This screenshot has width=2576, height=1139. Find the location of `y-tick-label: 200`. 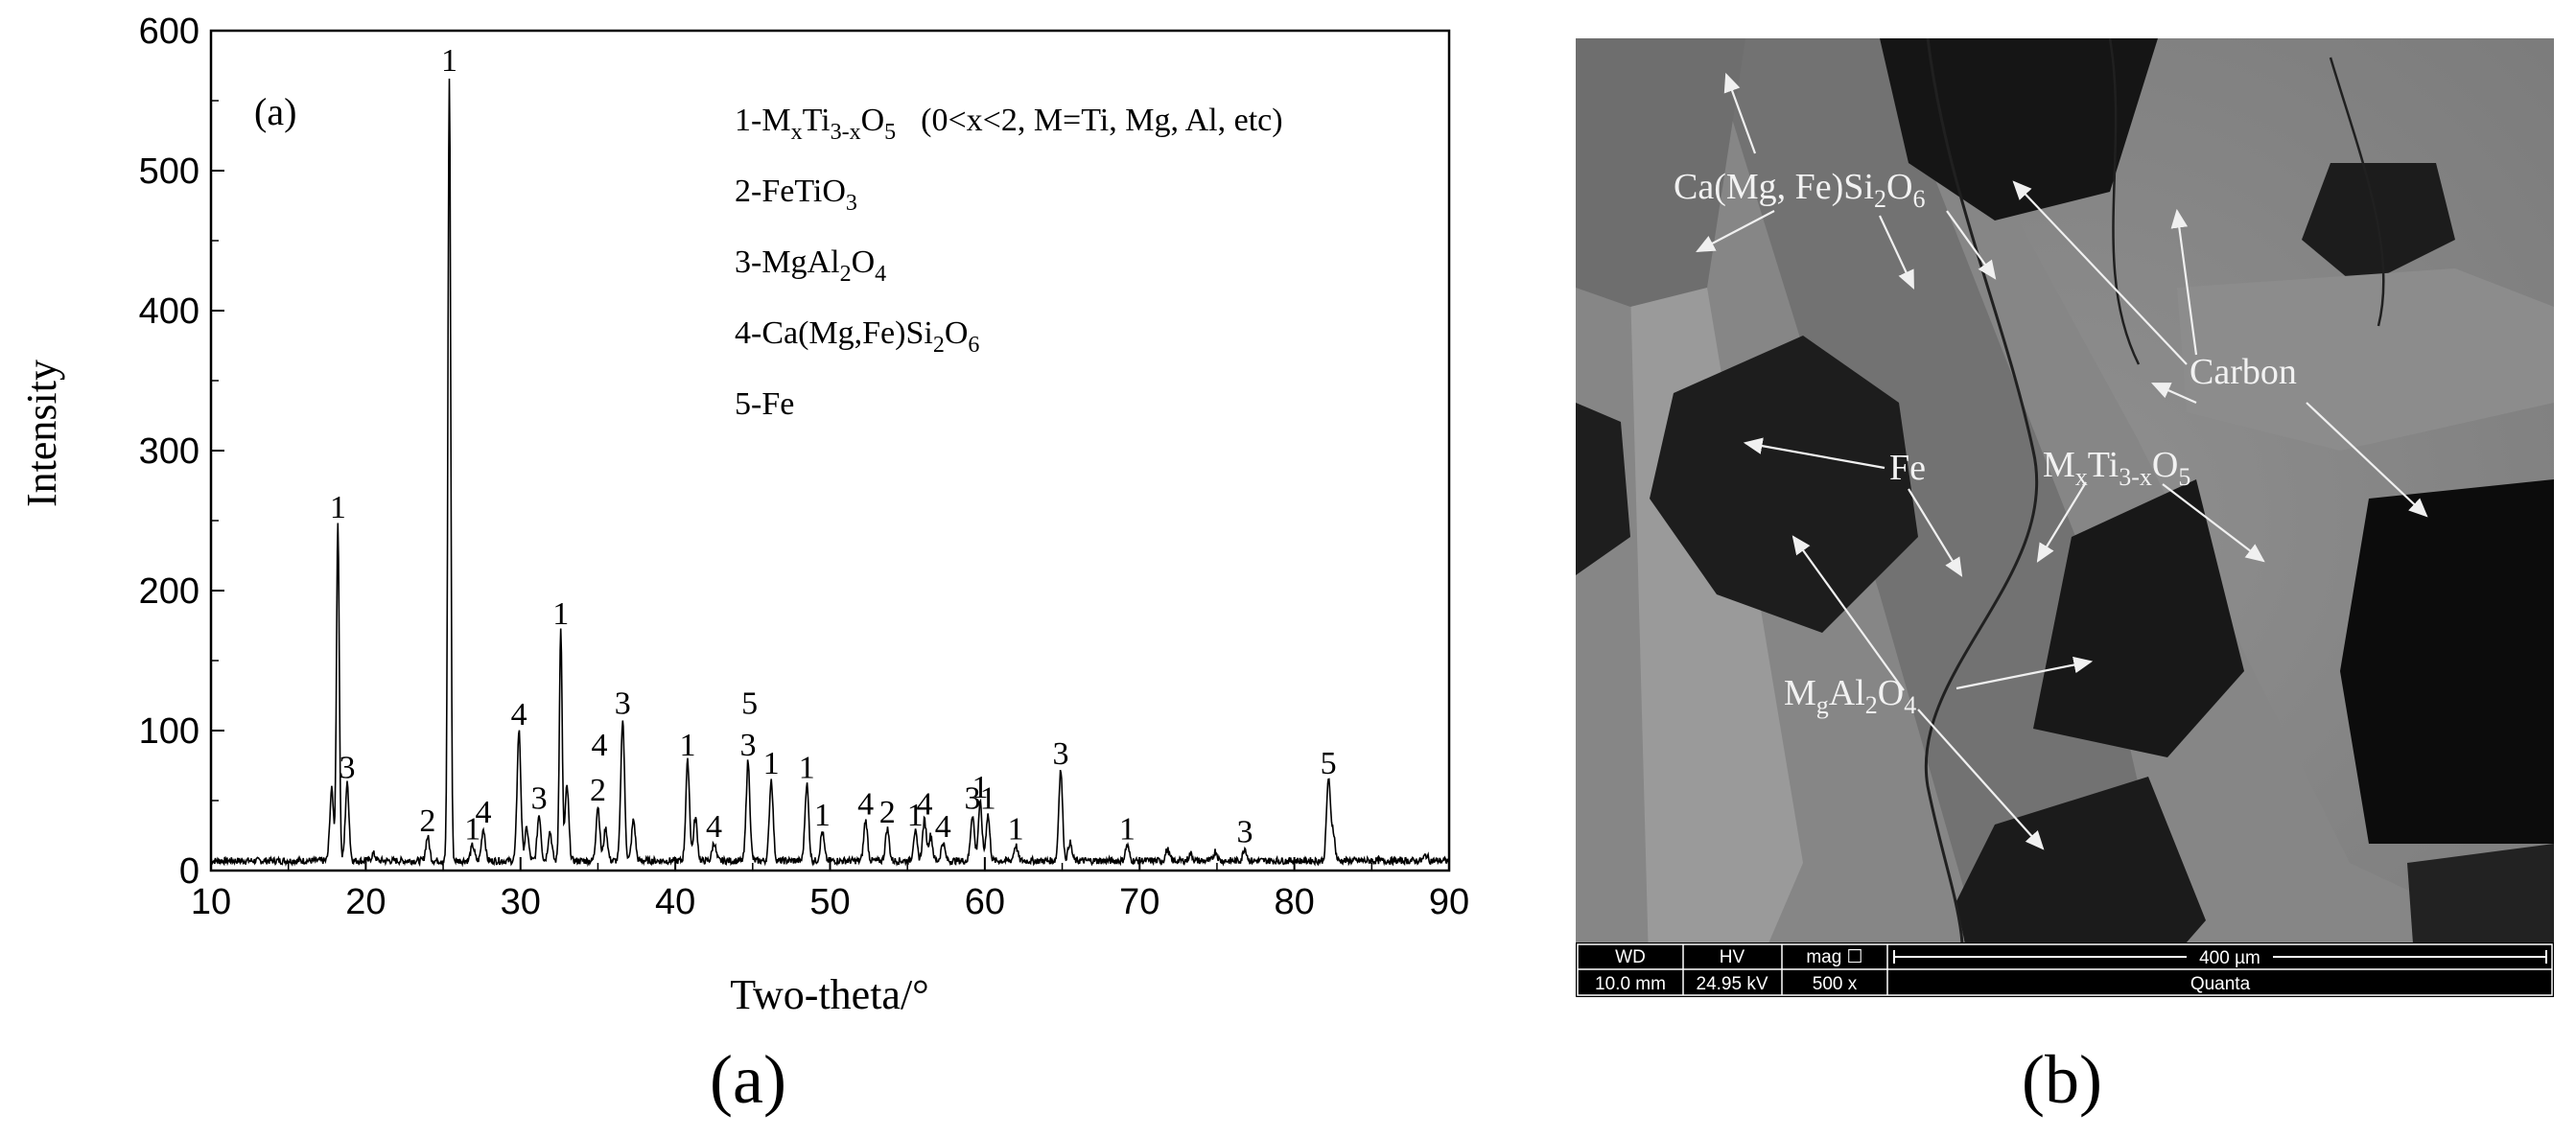

y-tick-label: 200 is located at coordinates (169, 591).